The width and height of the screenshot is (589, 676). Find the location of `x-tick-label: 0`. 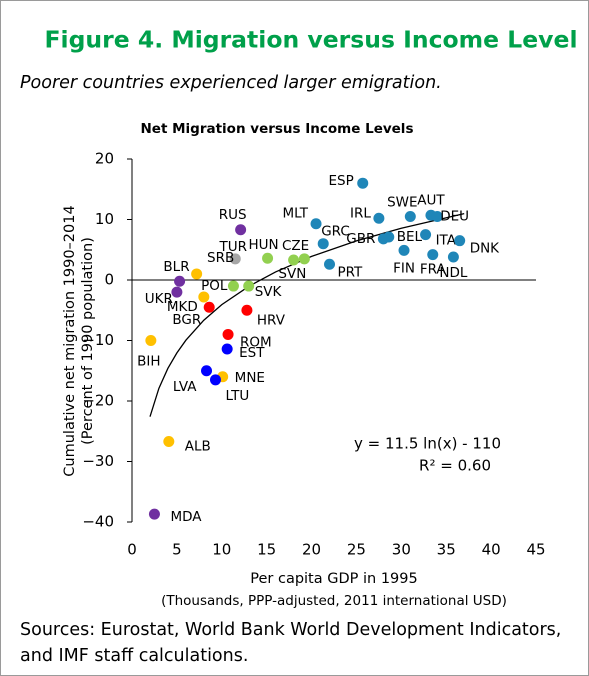

x-tick-label: 0 is located at coordinates (132, 550).